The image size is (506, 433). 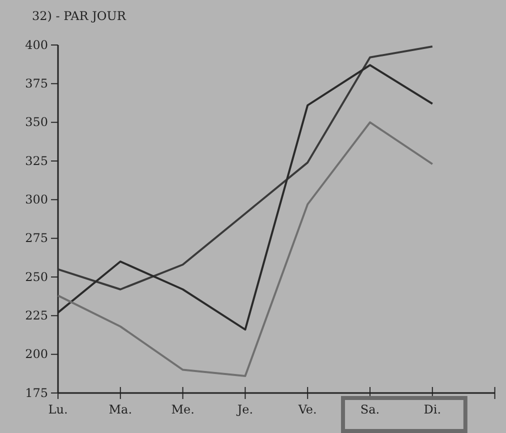 What do you see at coordinates (36, 122) in the screenshot?
I see `y-tick-label: 350` at bounding box center [36, 122].